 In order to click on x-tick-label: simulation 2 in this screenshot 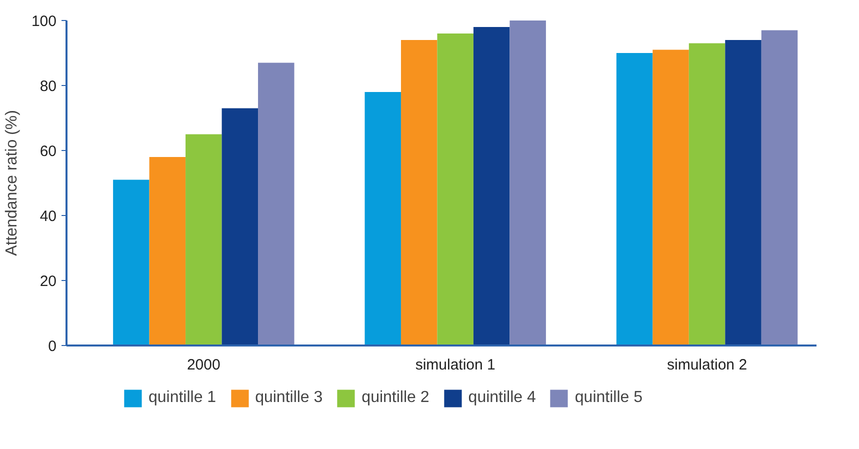, I will do `click(707, 365)`.